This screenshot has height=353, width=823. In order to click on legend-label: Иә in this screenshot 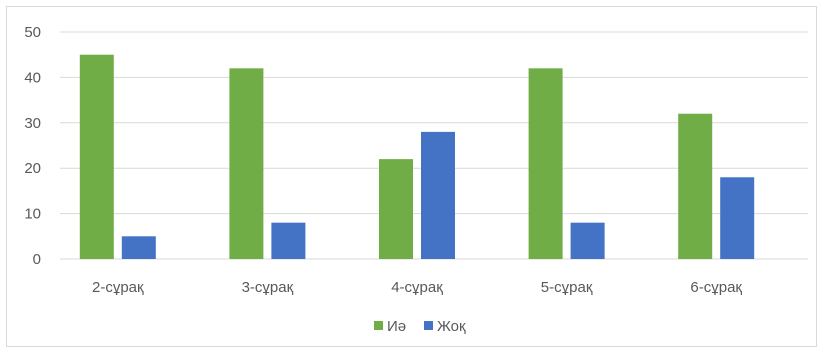, I will do `click(396, 326)`.